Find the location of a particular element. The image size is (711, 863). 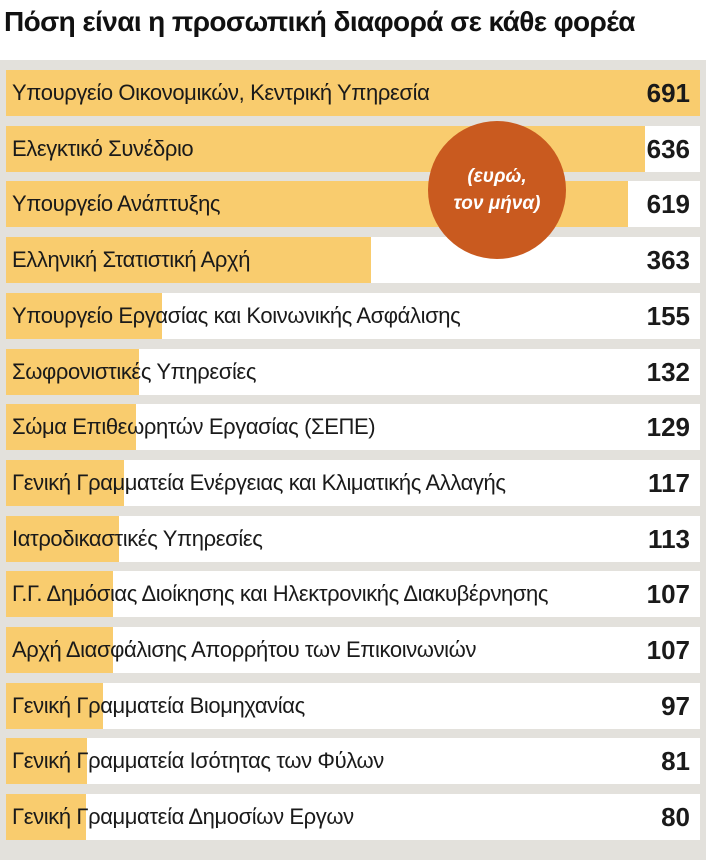

value-label: 113 is located at coordinates (669, 539).